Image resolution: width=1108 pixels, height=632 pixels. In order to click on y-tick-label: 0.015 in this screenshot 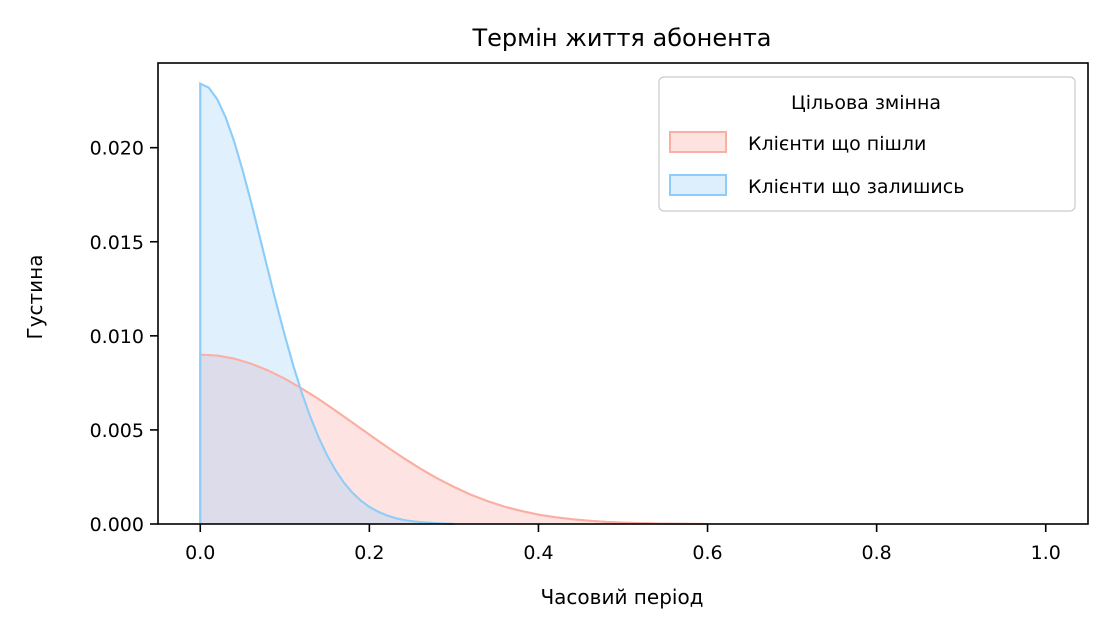, I will do `click(117, 243)`.